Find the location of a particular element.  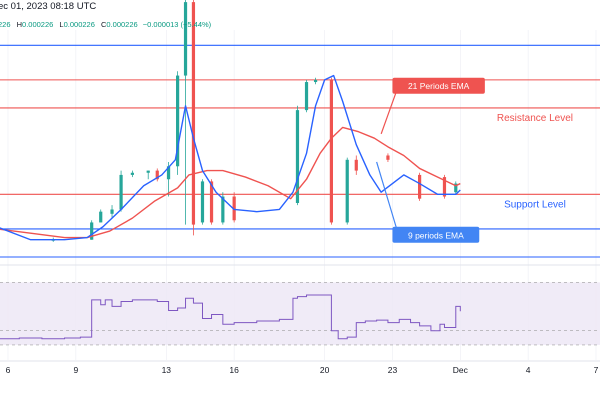

x-tick-label-6: Dec is located at coordinates (461, 370).